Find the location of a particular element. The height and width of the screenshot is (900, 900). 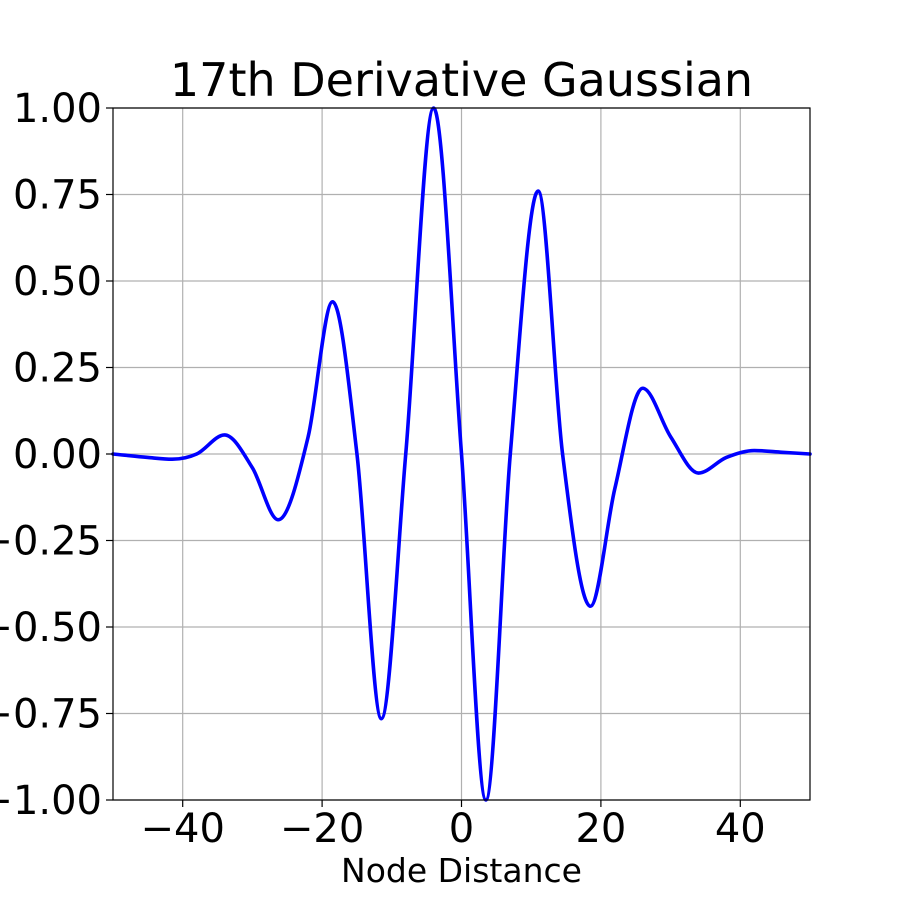

y-tick-label: 0.50 is located at coordinates (57, 282).